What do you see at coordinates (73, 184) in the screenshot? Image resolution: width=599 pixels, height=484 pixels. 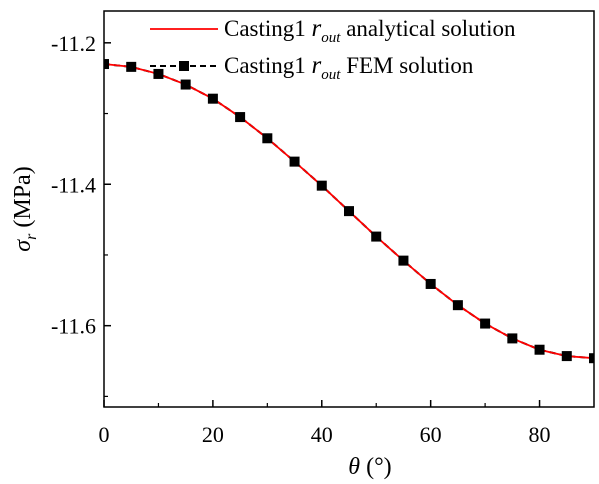 I see `y-tick-label: -11.4` at bounding box center [73, 184].